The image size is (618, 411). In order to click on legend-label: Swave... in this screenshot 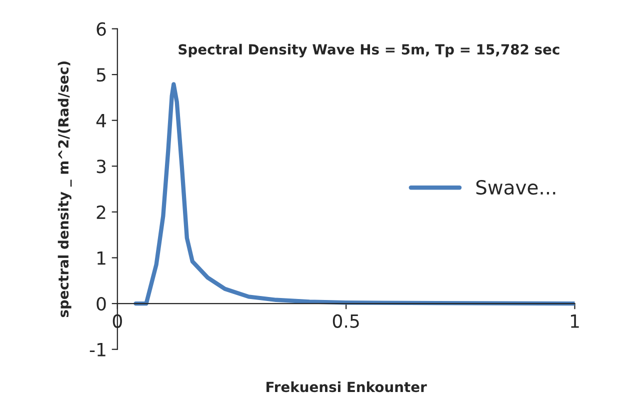, I will do `click(516, 187)`.